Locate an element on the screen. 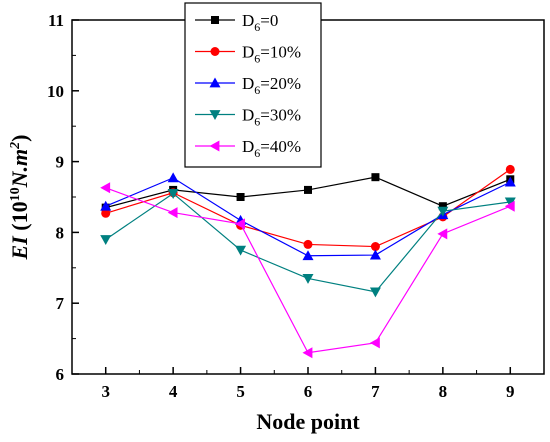 This screenshot has height=442, width=550. y-axis-title-main: EI is located at coordinates (19, 248).